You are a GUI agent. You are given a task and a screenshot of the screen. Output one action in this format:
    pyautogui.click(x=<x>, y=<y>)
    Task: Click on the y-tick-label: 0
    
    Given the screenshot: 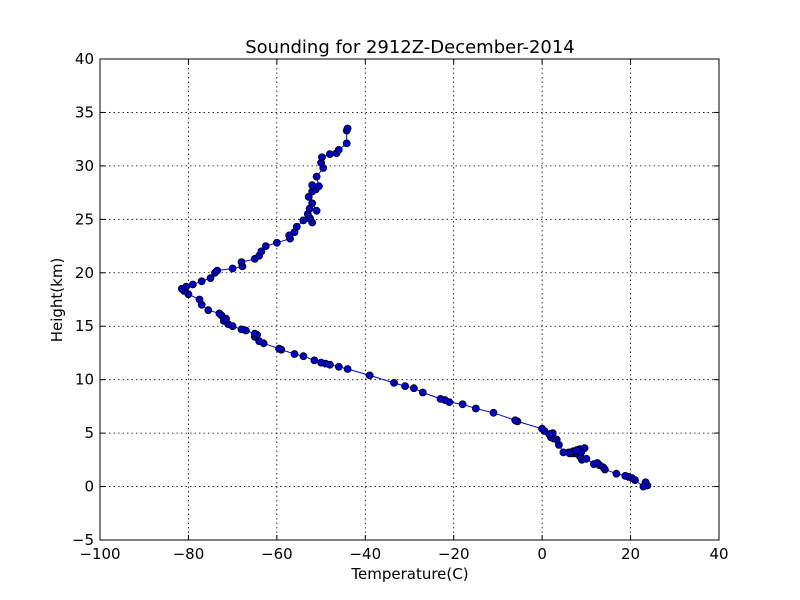 What is the action you would take?
    pyautogui.click(x=89, y=487)
    